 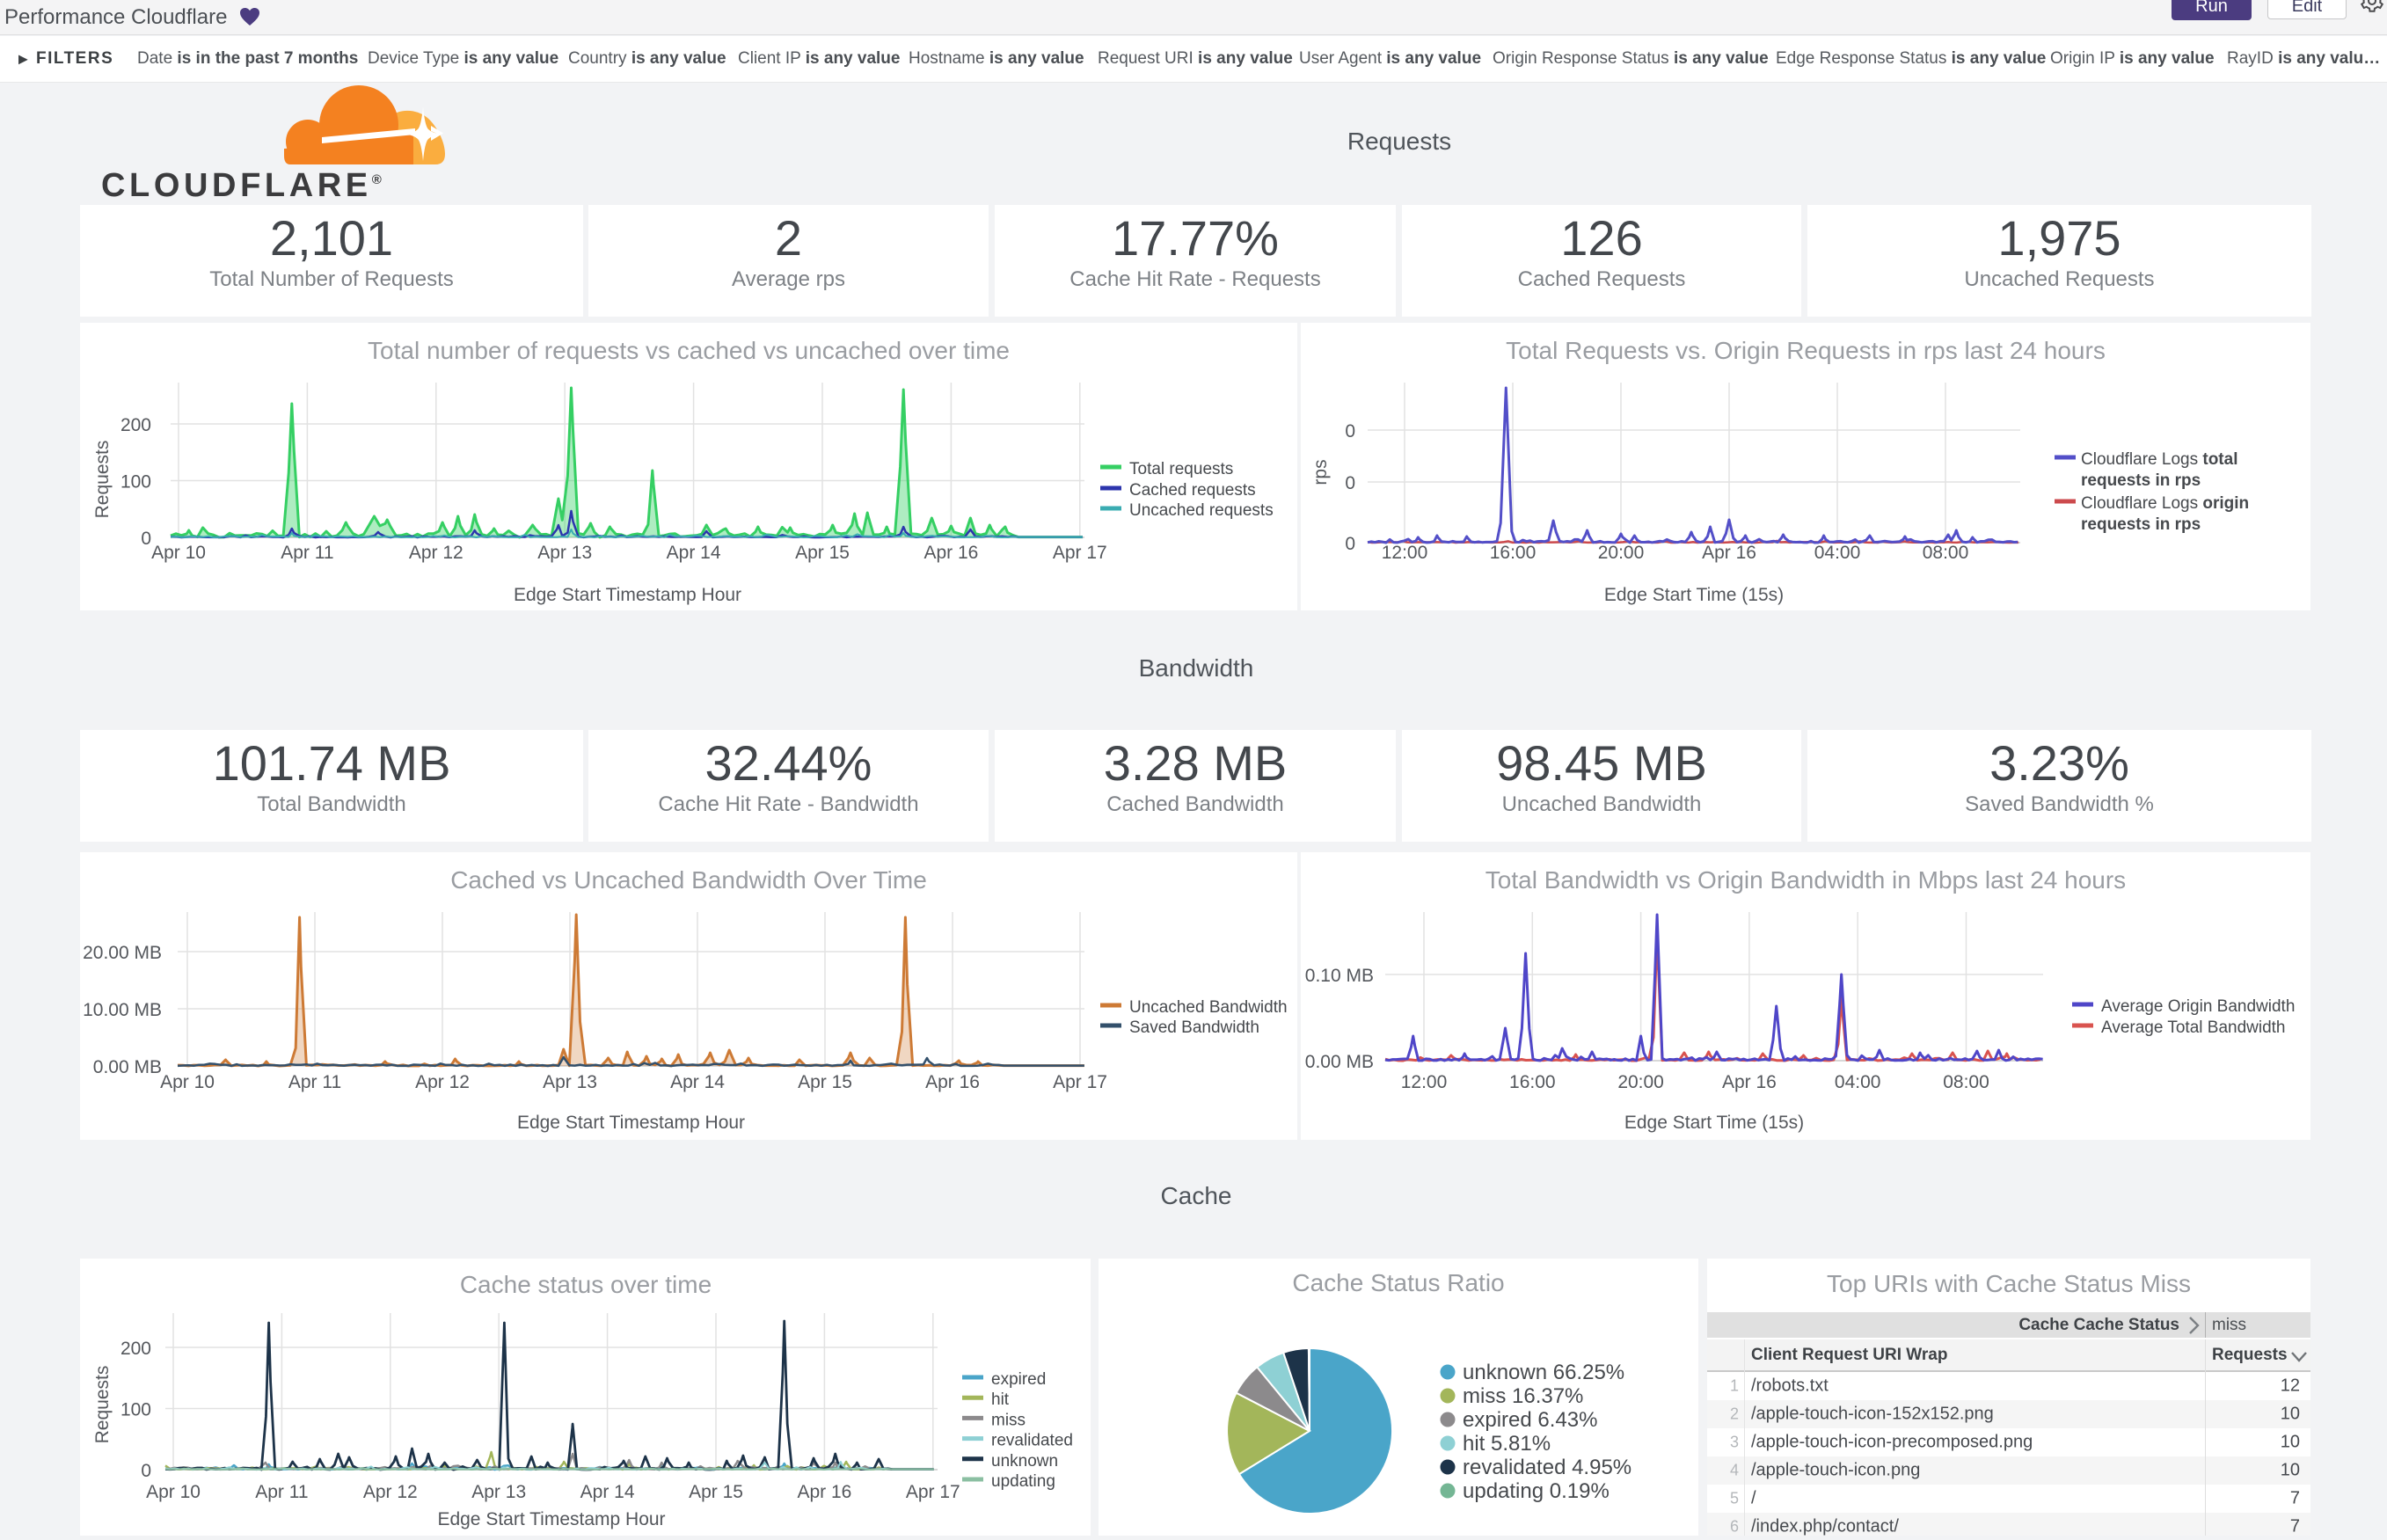 I want to click on svg-text: Cloudflare Logs total, so click(x=2159, y=459).